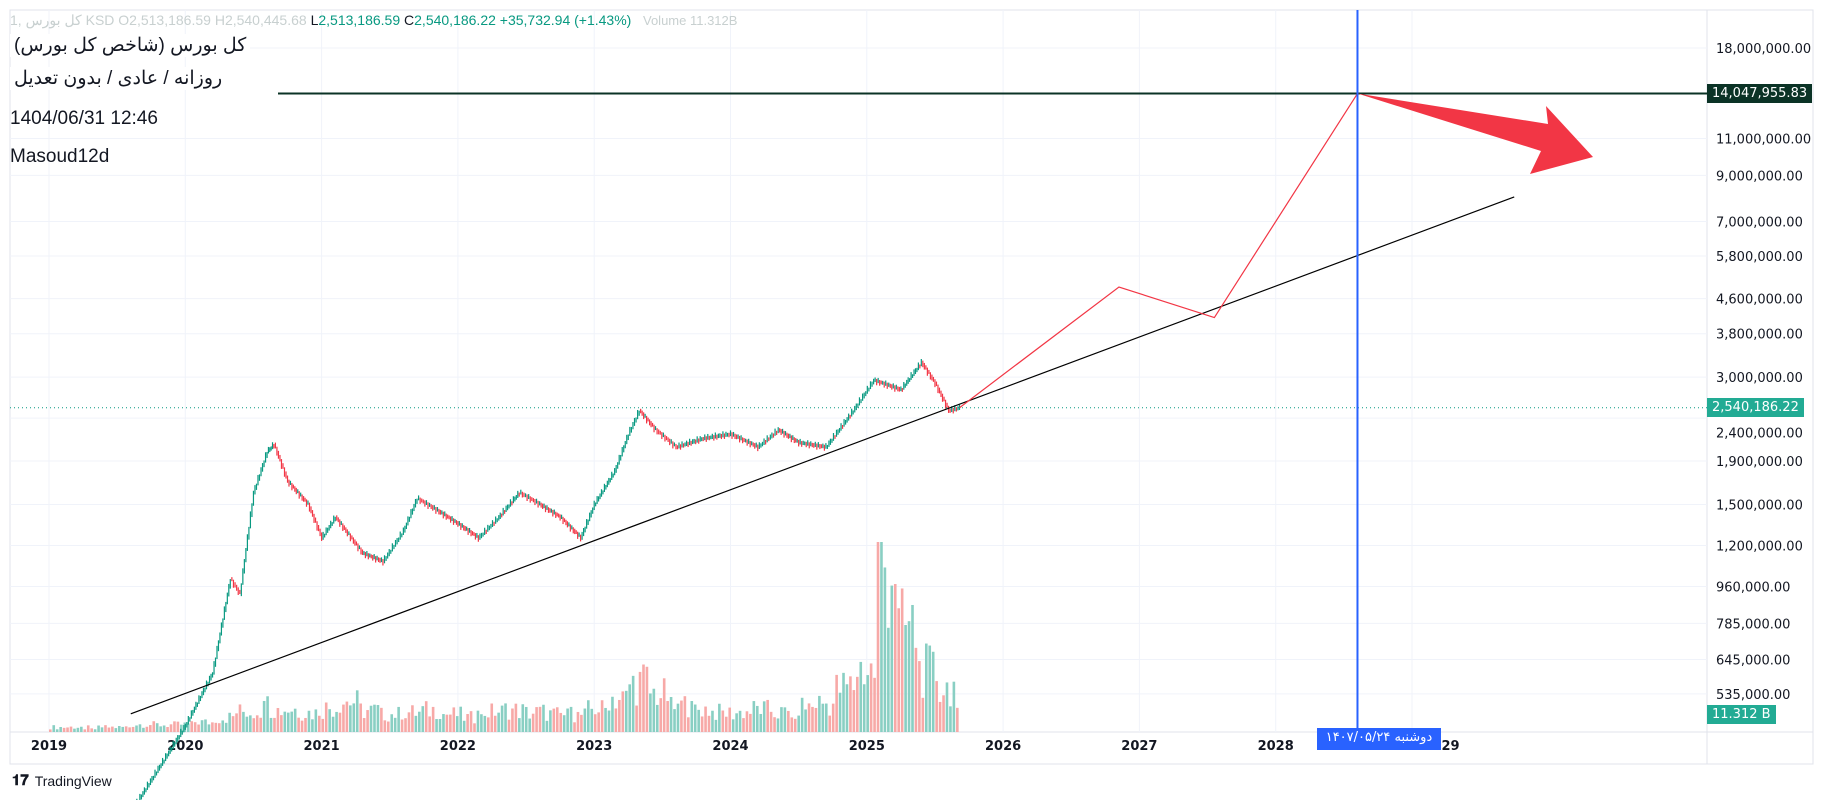 This screenshot has width=1824, height=800. What do you see at coordinates (1759, 257) in the screenshot?
I see `y-tick-label: 5,800,000.00` at bounding box center [1759, 257].